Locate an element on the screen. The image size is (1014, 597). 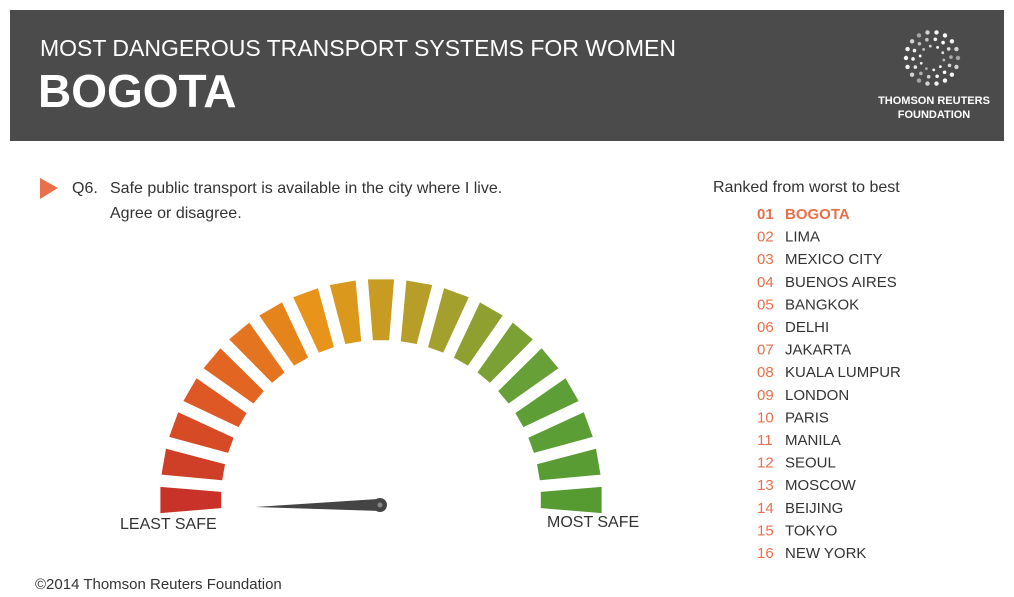
rank-city: JAKARTA is located at coordinates (818, 350).